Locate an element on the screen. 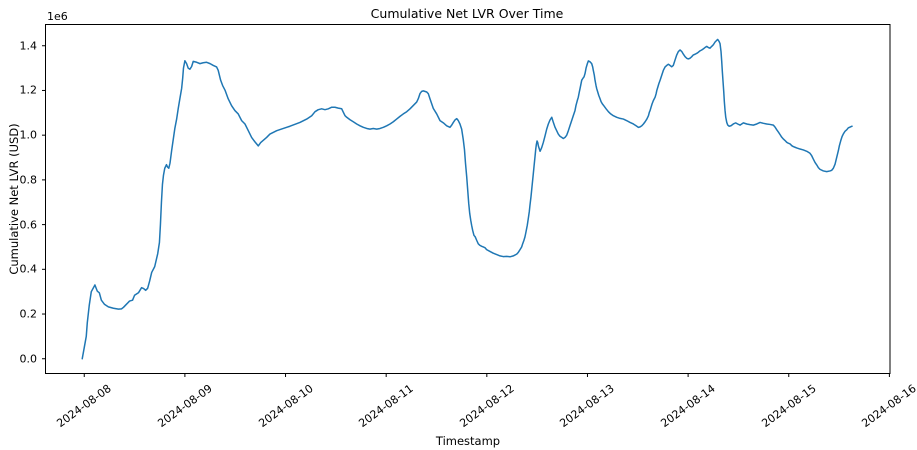 This screenshot has width=917, height=450. chart-title: Cumulative Net LVR Over Time is located at coordinates (467, 13).